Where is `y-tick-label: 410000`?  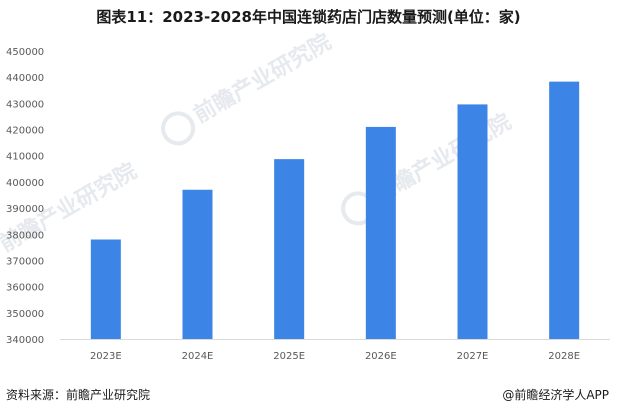 y-tick-label: 410000 is located at coordinates (25, 157).